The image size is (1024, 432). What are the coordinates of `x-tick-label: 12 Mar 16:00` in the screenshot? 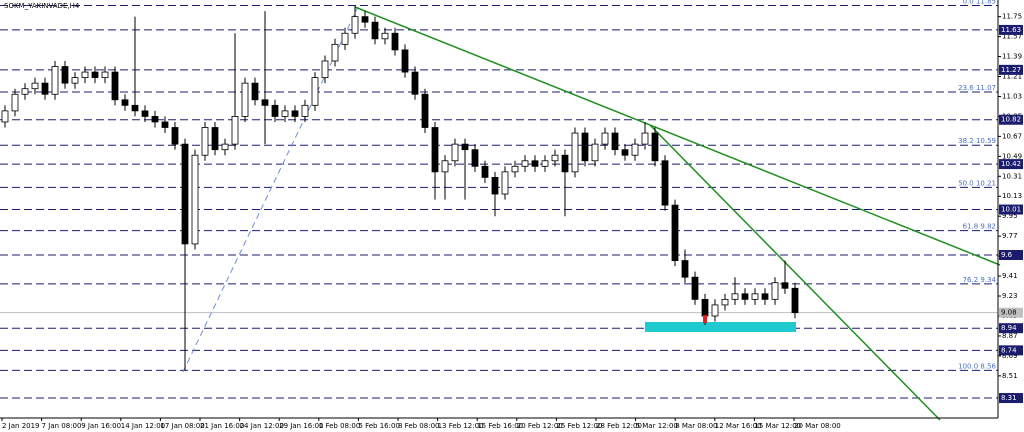 It's located at (738, 426).